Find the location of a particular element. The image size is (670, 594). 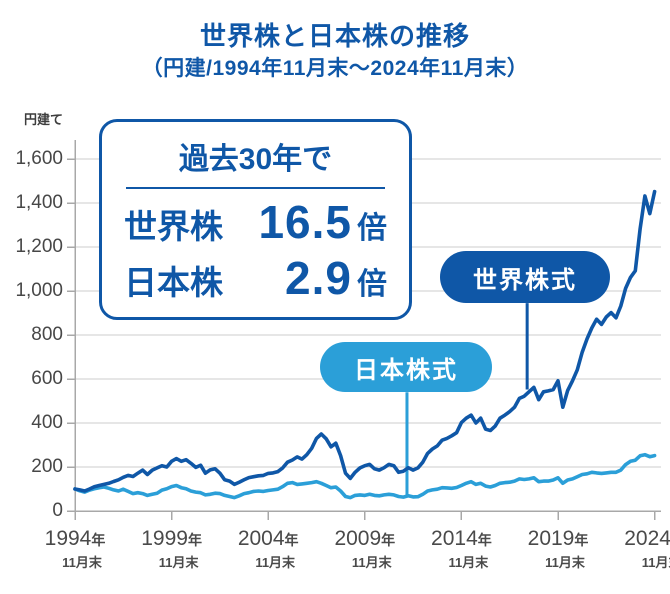

x-axis-label: 2009年 11月末 is located at coordinates (365, 548).